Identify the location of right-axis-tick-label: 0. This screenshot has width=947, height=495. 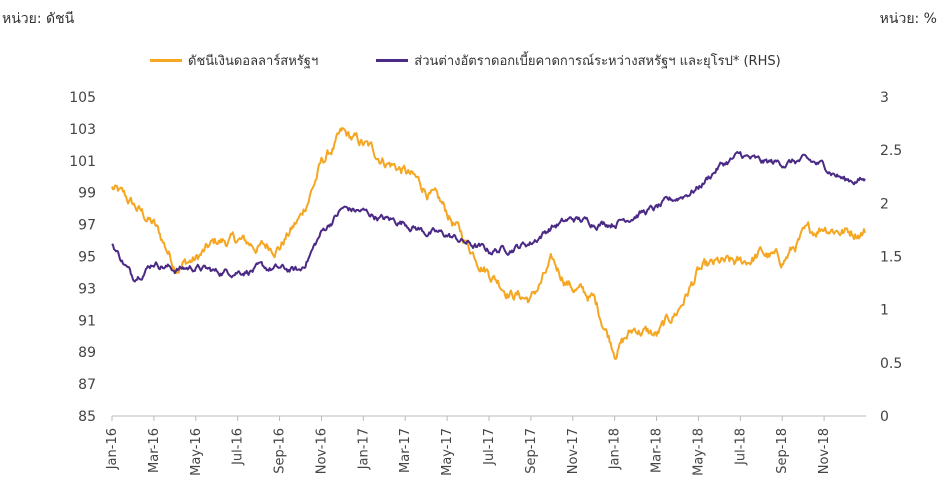
(884, 417).